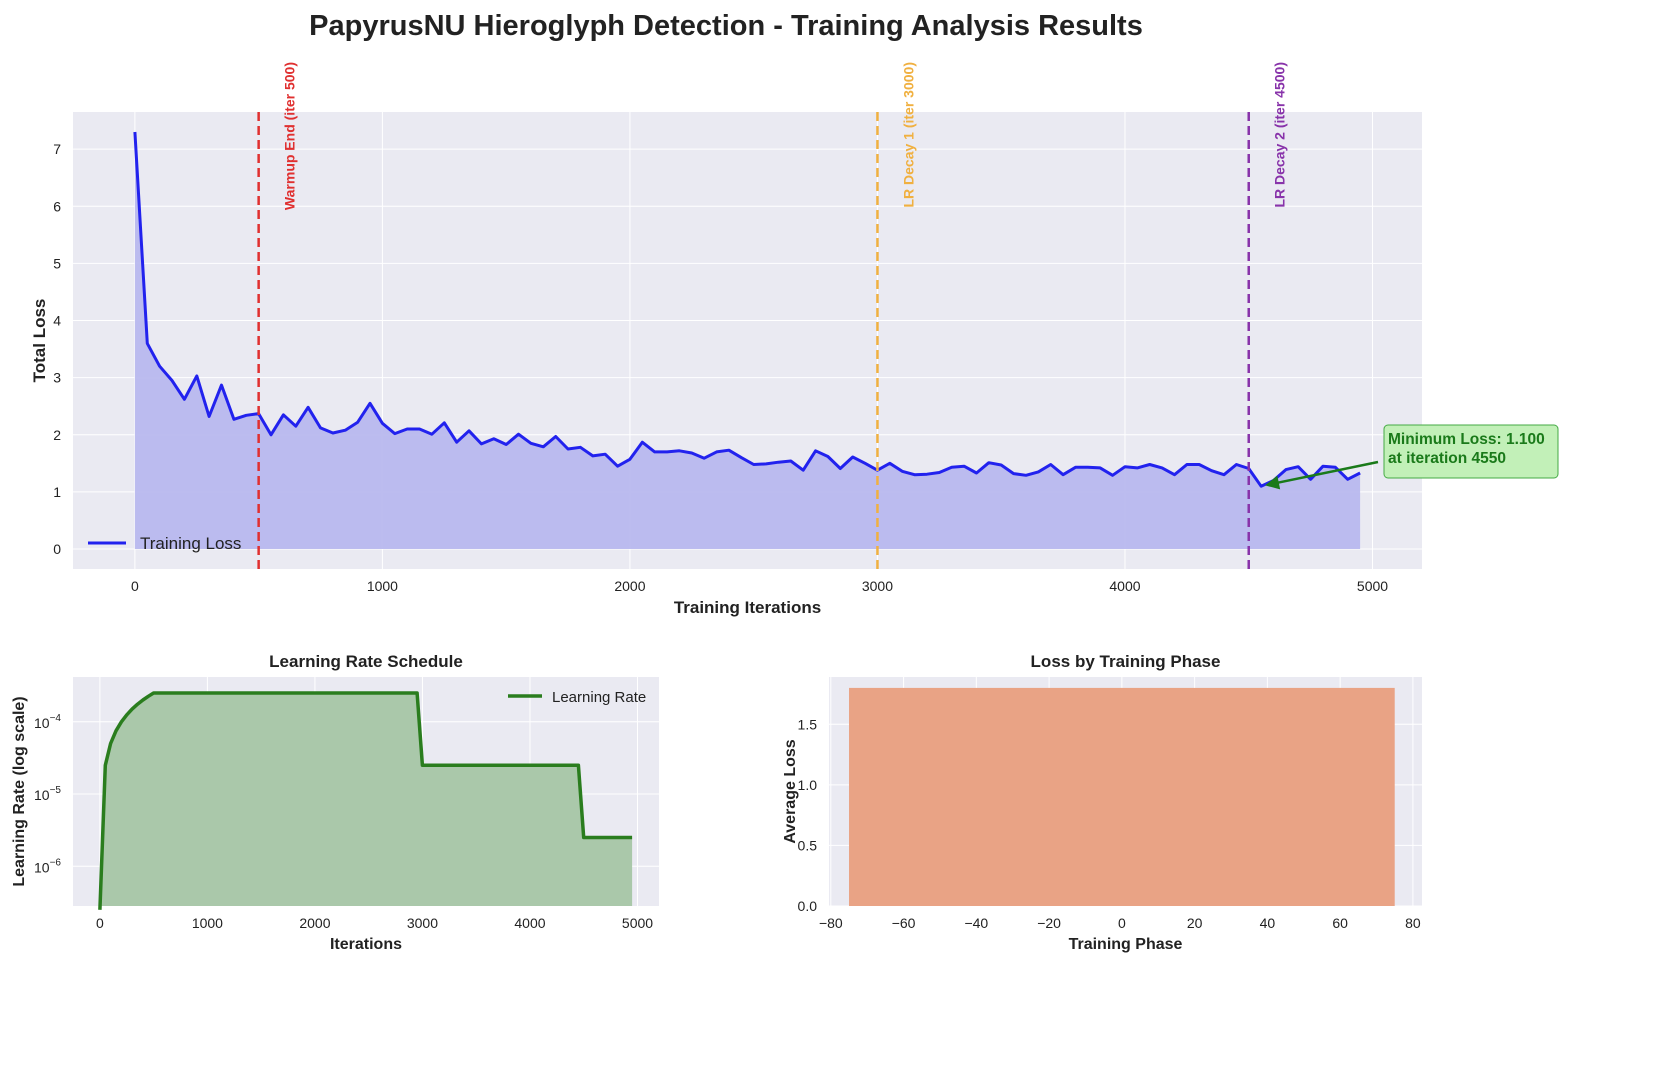 The image size is (1676, 1066). Describe the element at coordinates (57, 435) in the screenshot. I see `y-tick-label: 2` at that location.